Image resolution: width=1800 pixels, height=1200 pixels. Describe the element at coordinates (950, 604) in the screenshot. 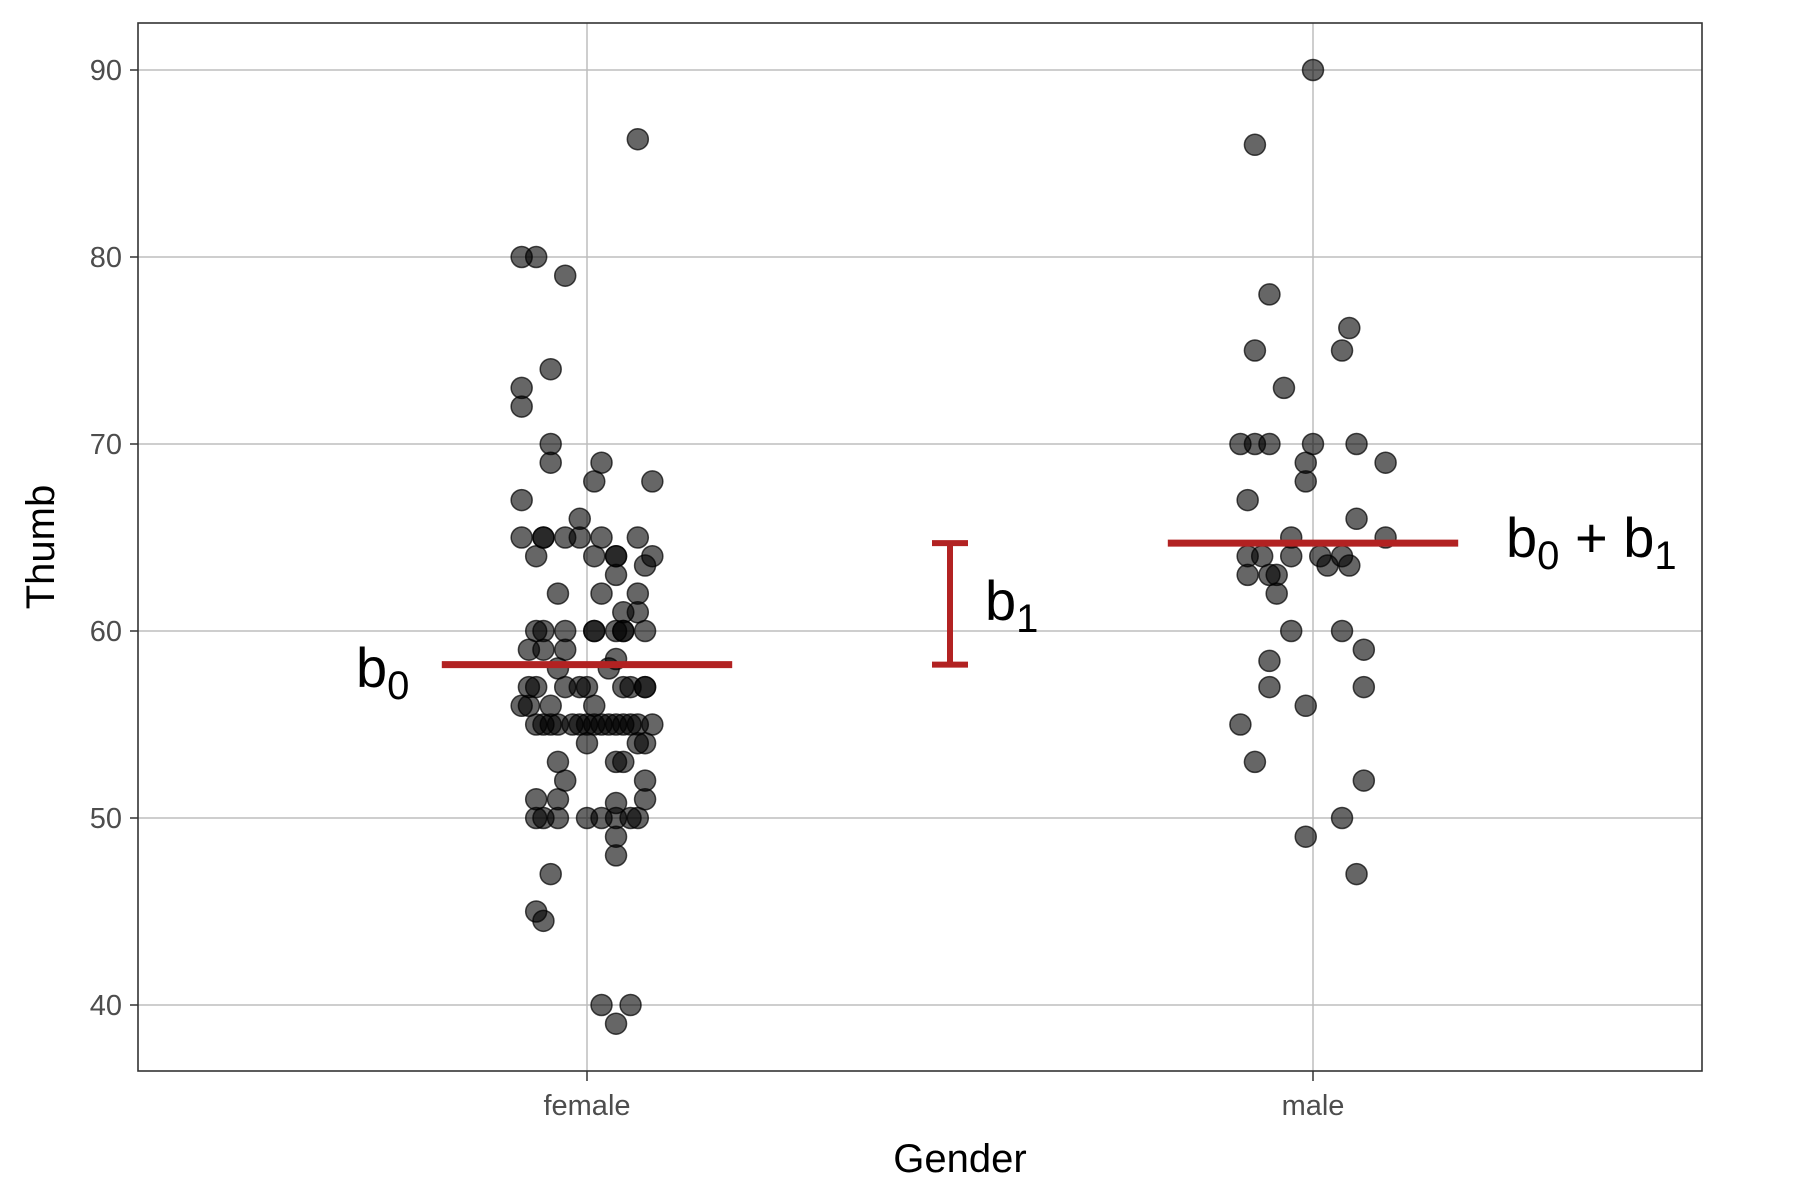

I see `model-lines` at that location.